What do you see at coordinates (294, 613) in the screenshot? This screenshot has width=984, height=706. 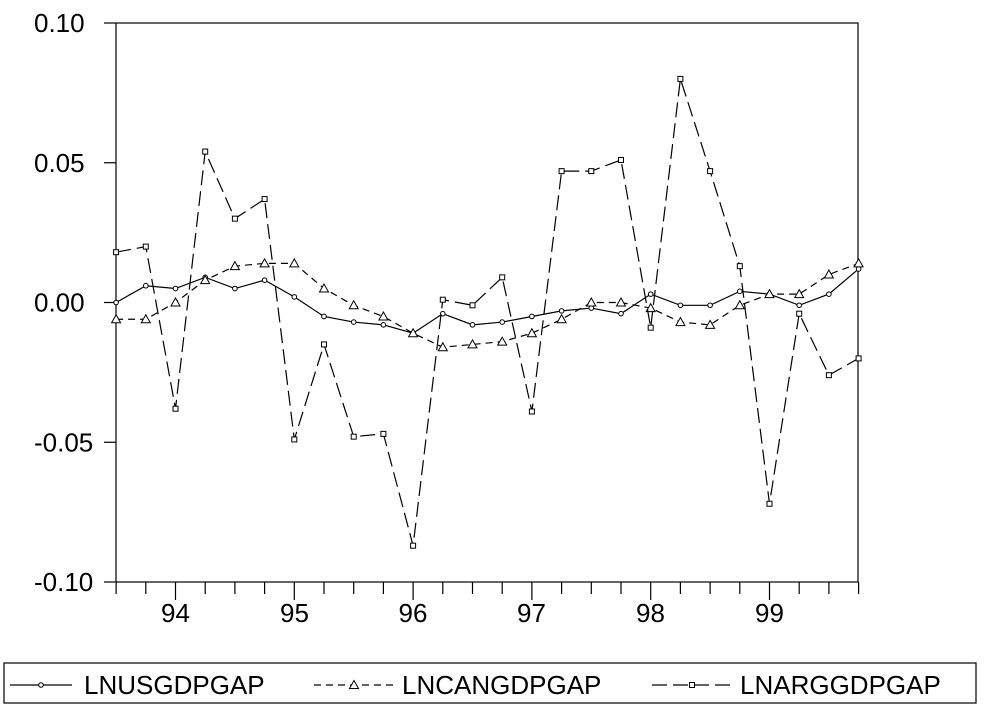 I see `x-tick-label: 95` at bounding box center [294, 613].